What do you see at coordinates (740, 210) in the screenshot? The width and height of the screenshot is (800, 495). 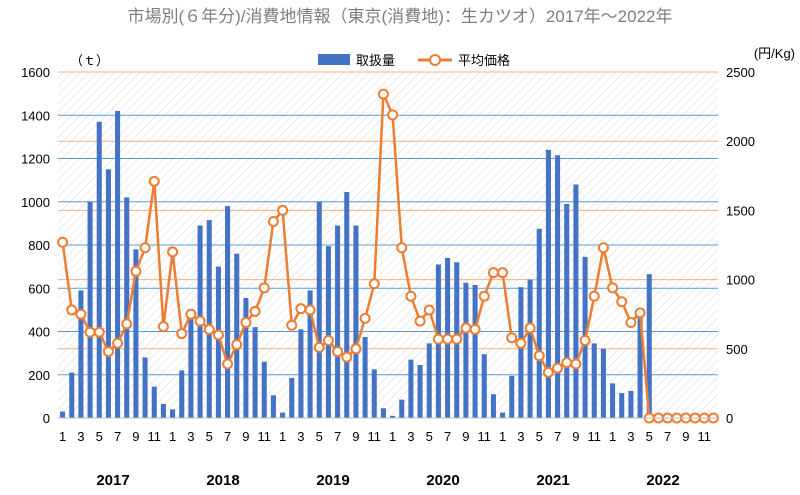 I see `right-tick-label: 1500` at bounding box center [740, 210].